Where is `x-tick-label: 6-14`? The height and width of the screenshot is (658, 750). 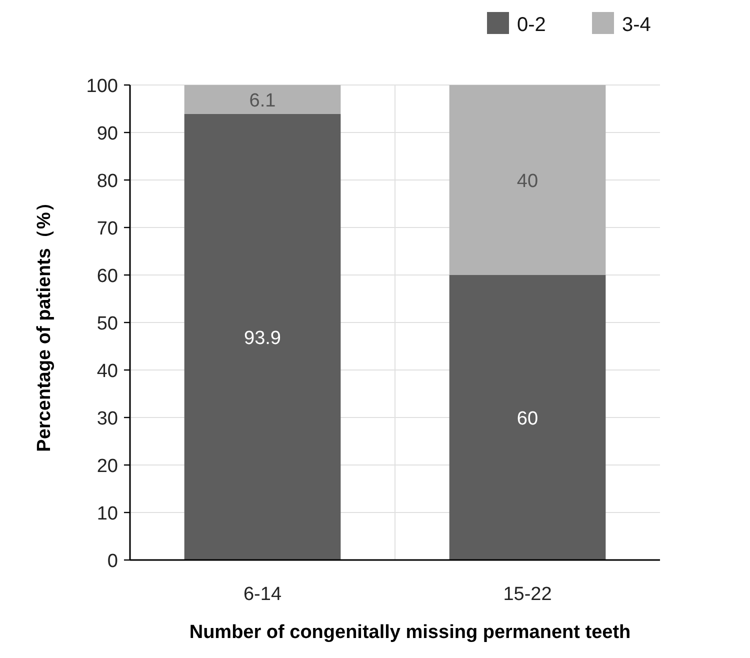
x-tick-label: 6-14 is located at coordinates (262, 594).